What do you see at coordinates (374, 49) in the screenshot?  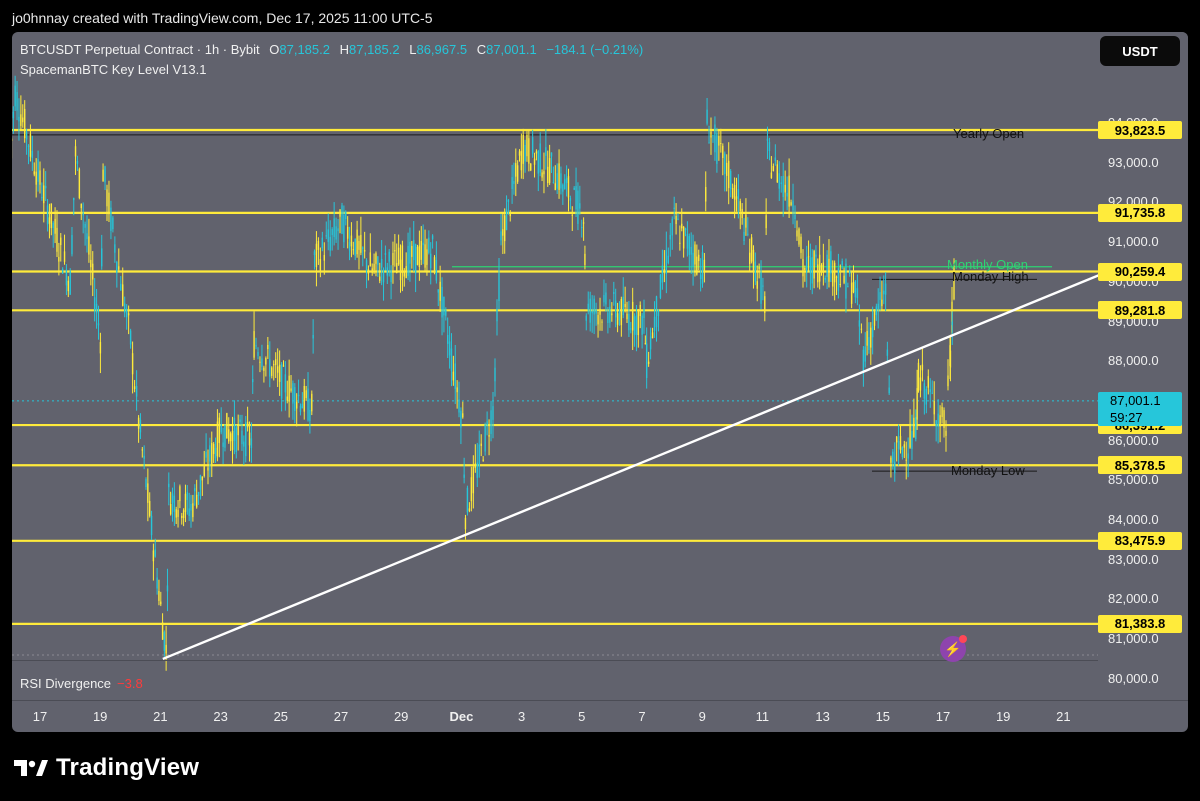 I see `high-value: 87,185.2` at bounding box center [374, 49].